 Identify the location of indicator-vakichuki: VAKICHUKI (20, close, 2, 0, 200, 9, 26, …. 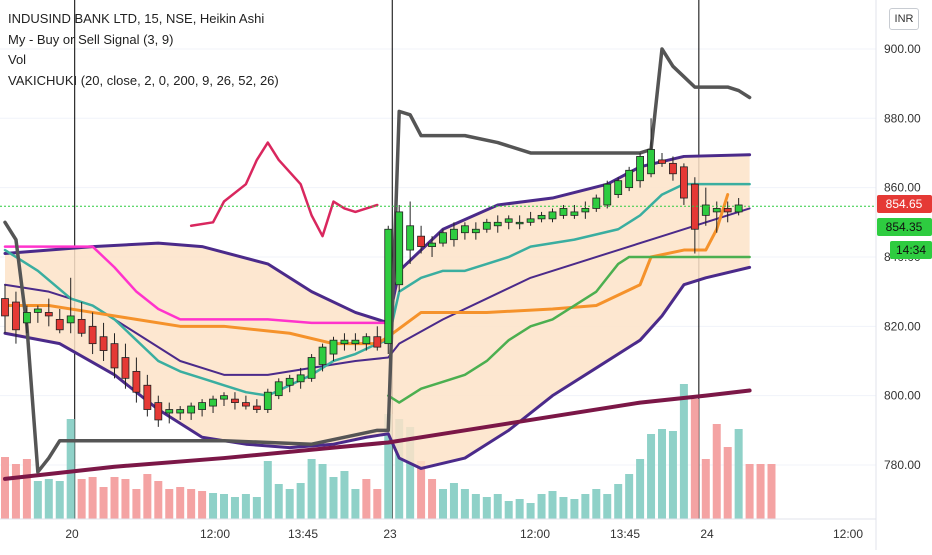
(143, 80).